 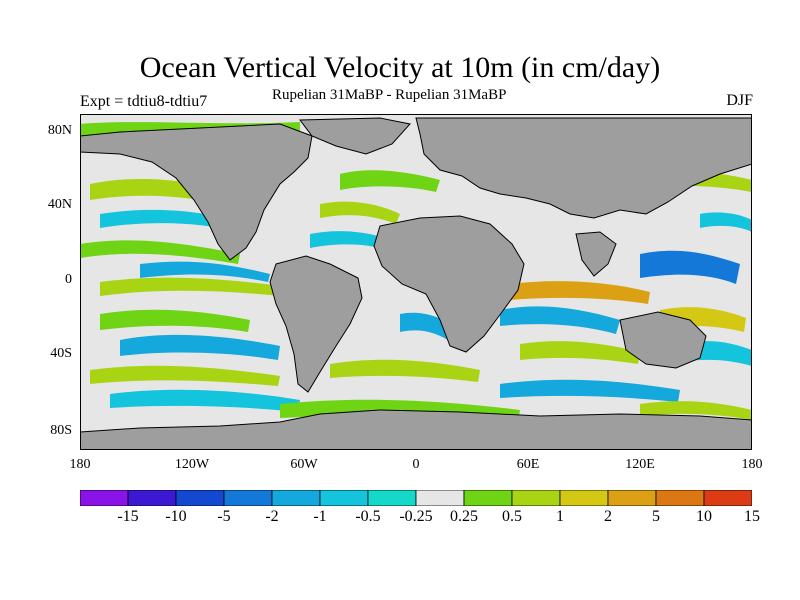 I want to click on colorbar-label: -15, so click(x=128, y=516).